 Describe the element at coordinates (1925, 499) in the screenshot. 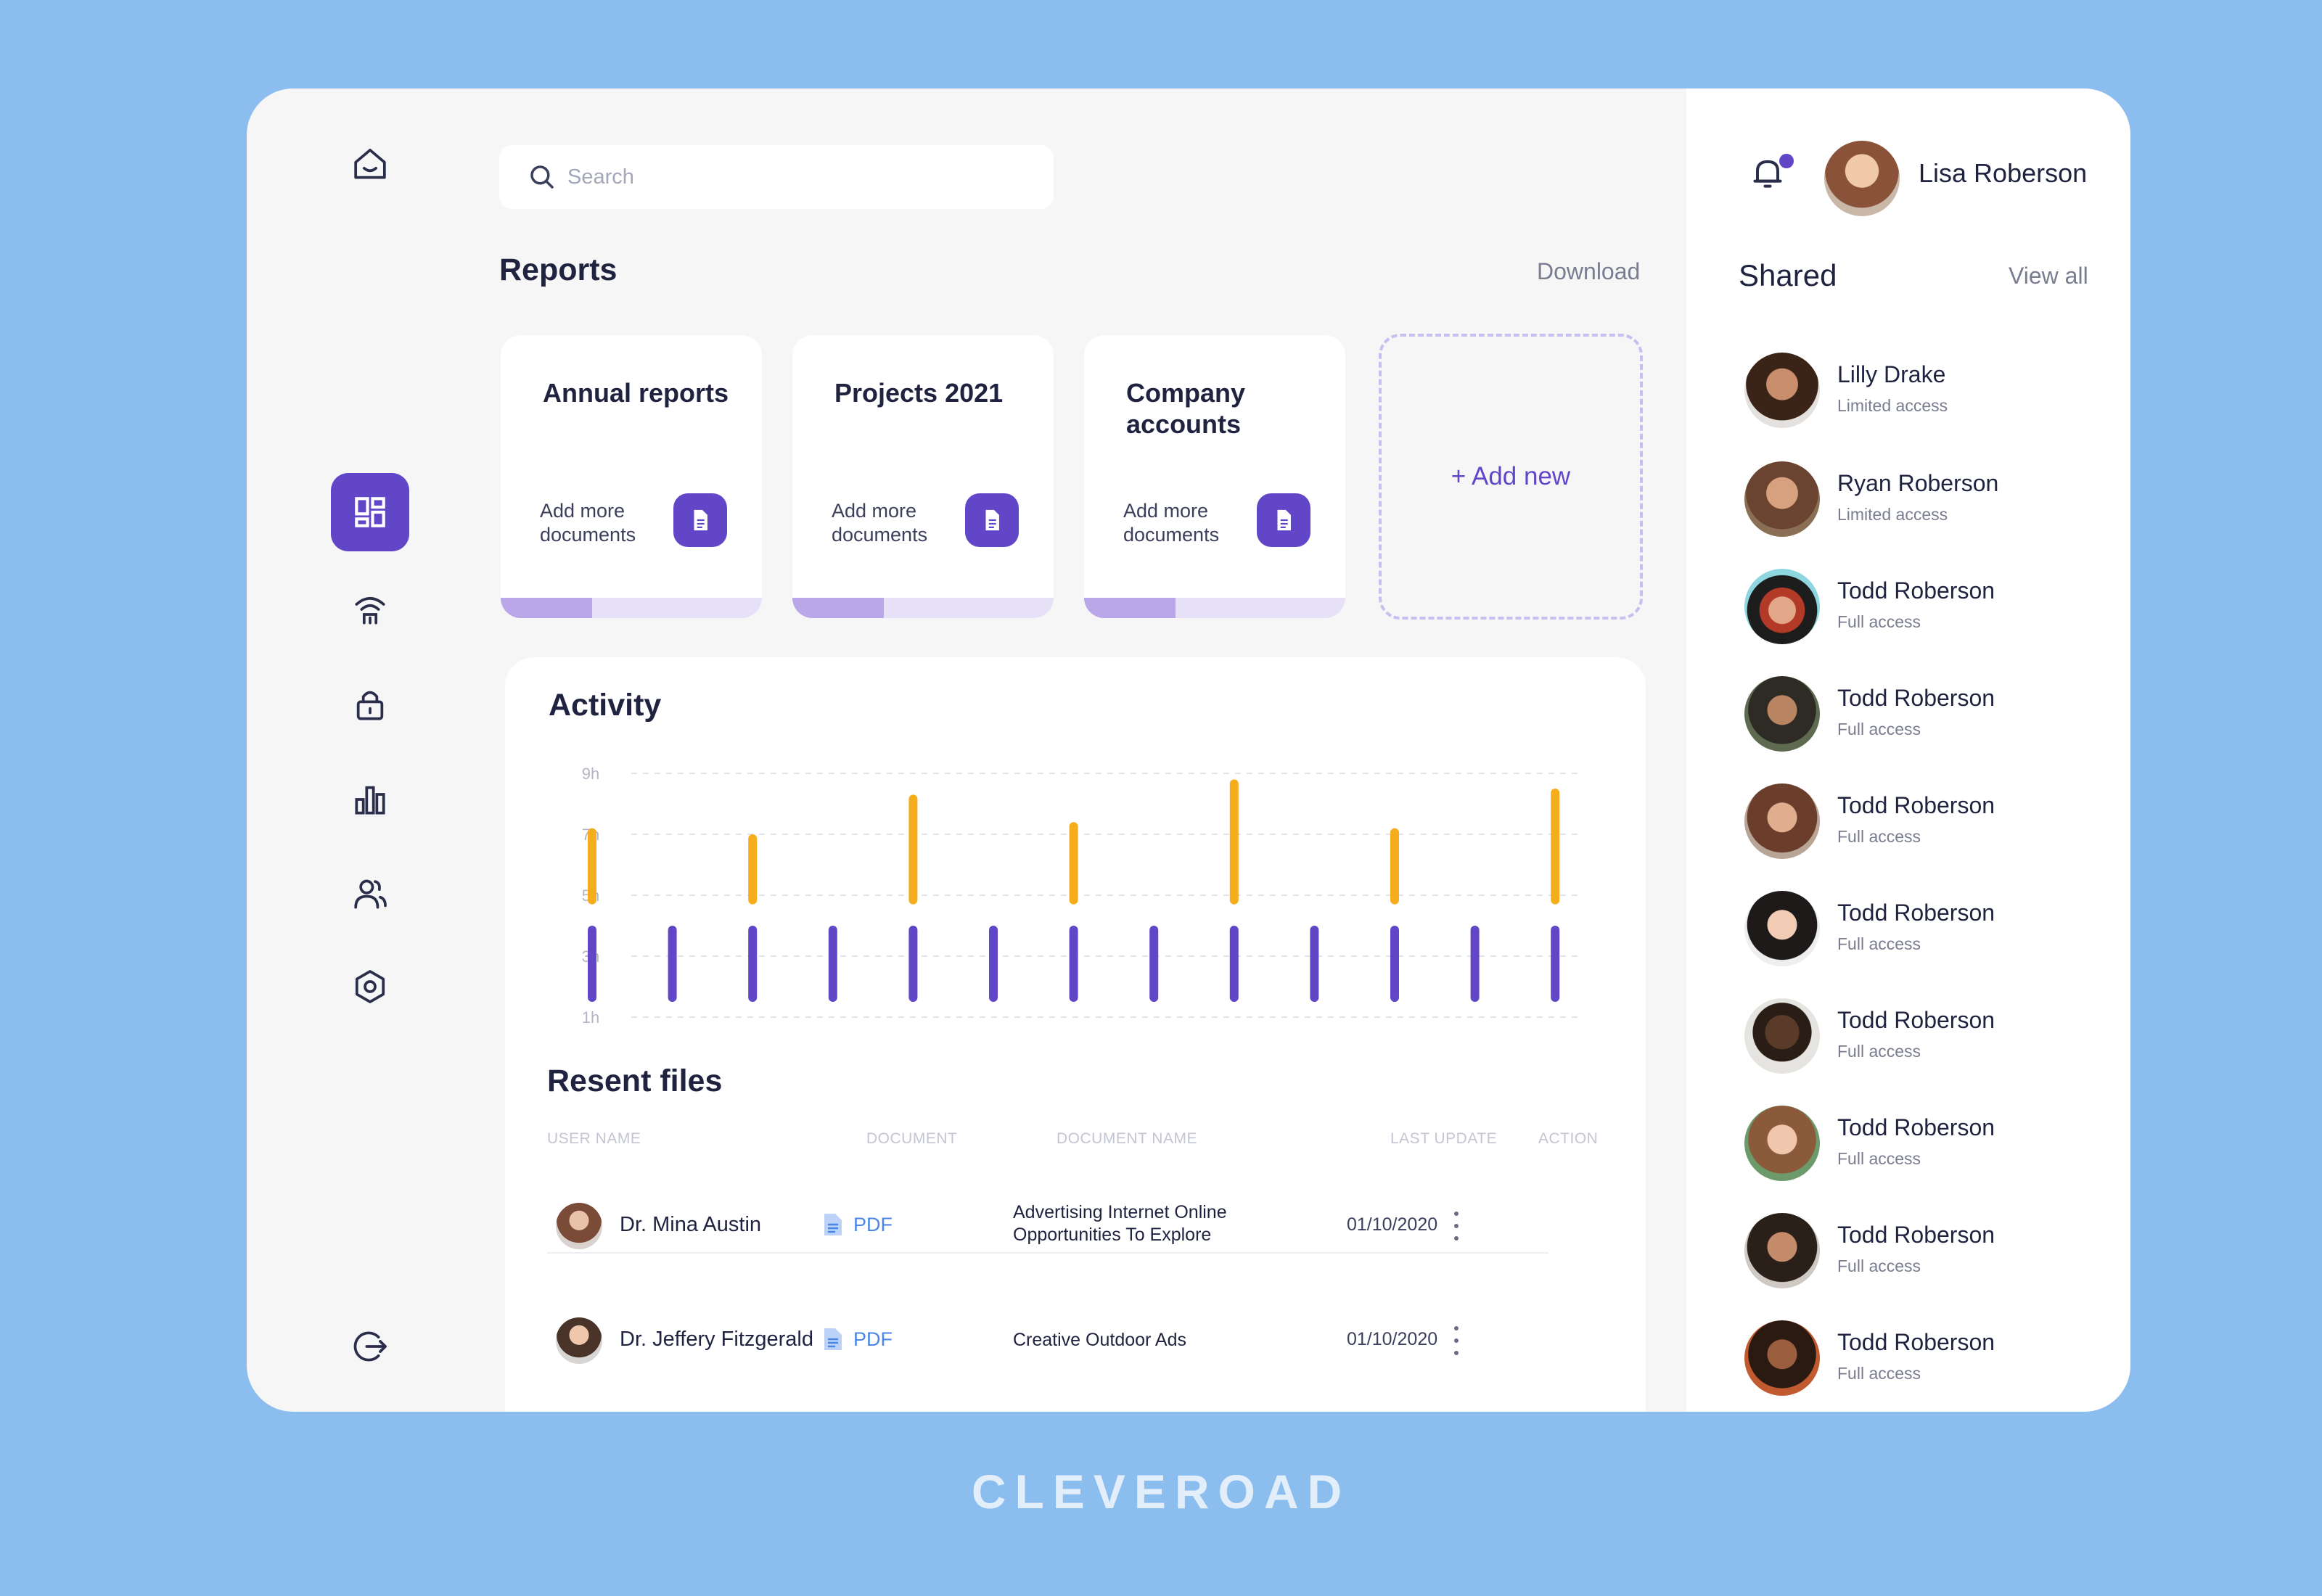

I see `shared-user: Ryan Roberson Limited access` at that location.